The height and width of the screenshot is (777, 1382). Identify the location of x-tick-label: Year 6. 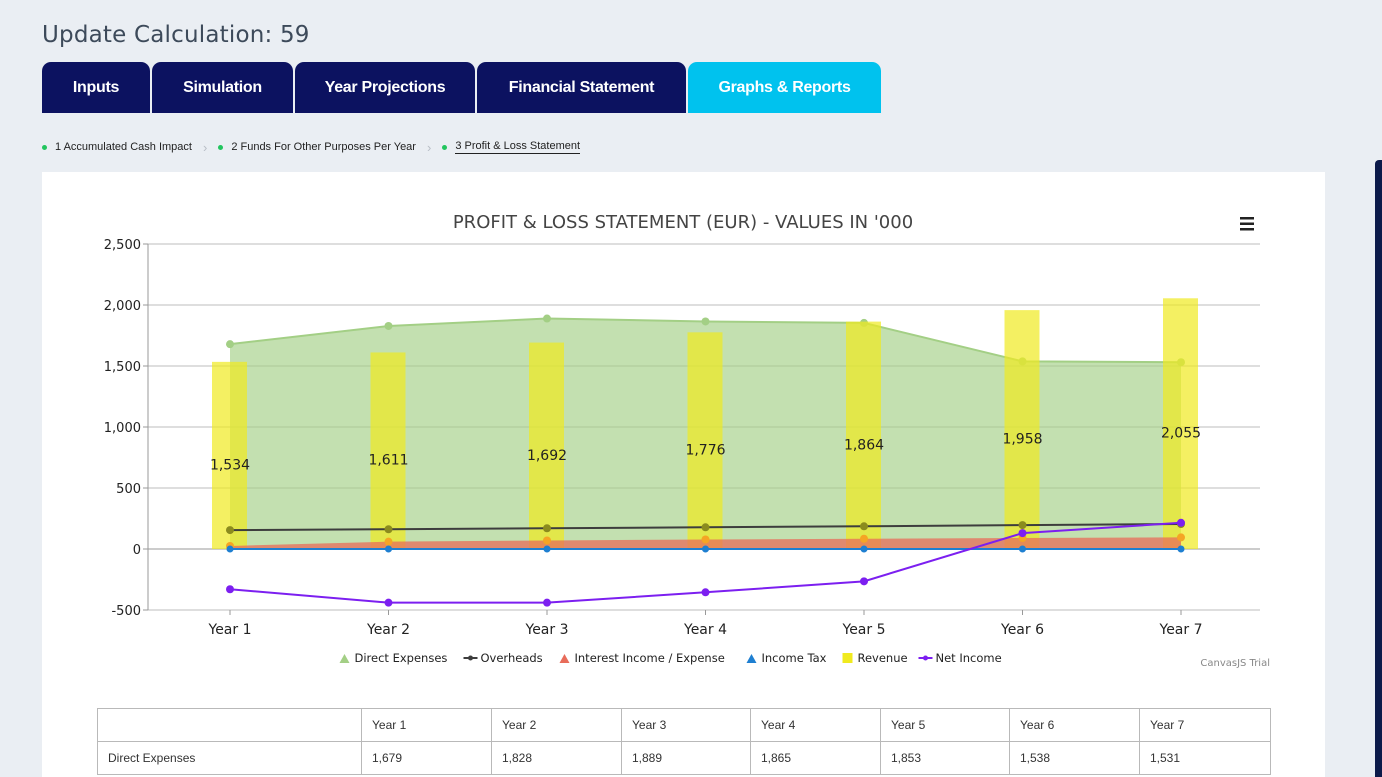
(1022, 630).